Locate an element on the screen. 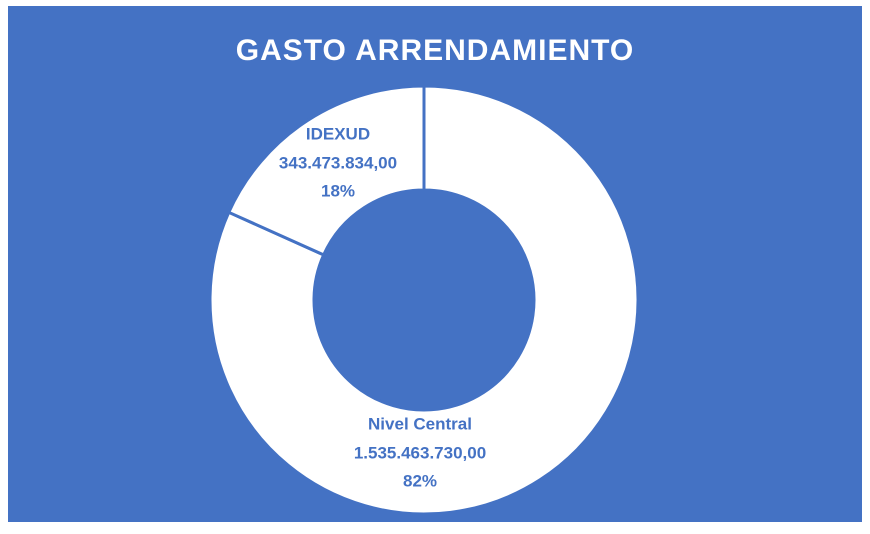  slice-value-label: 343.473.834,00 is located at coordinates (338, 162).